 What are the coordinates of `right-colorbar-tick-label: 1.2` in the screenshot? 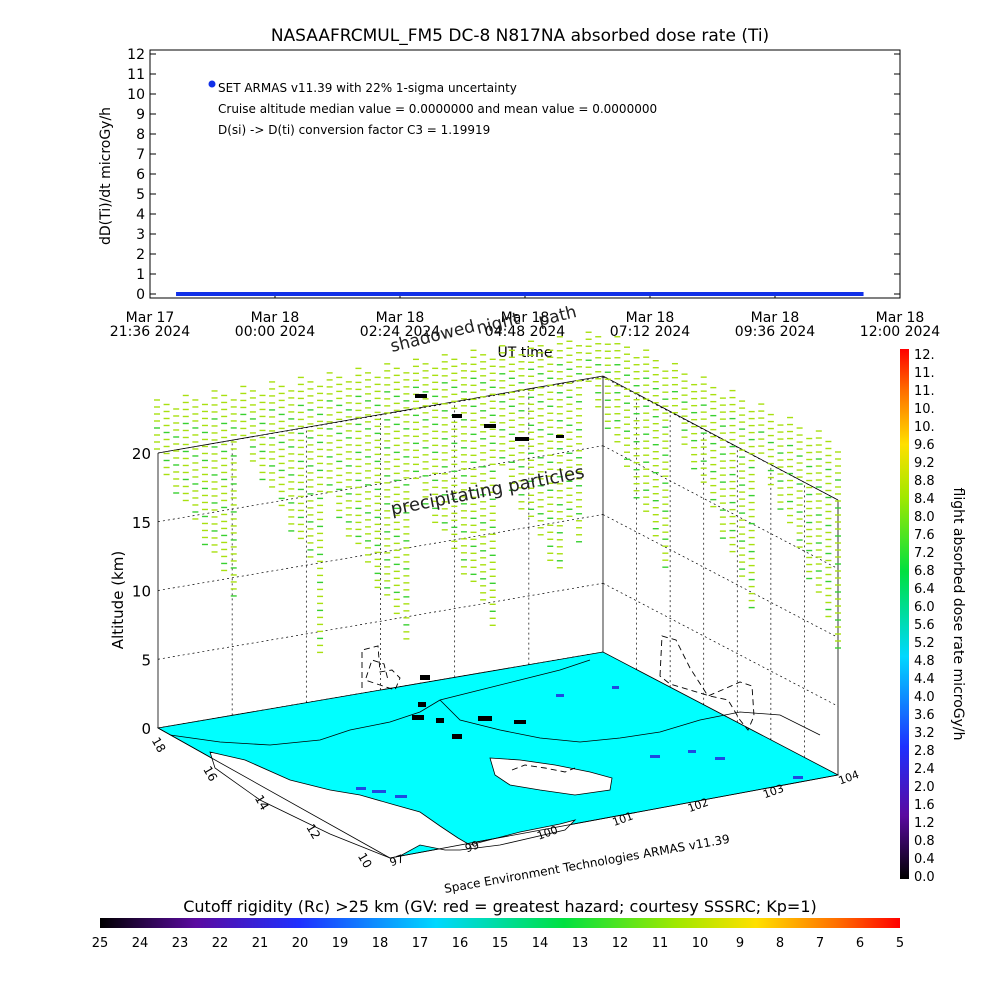 It's located at (924, 823).